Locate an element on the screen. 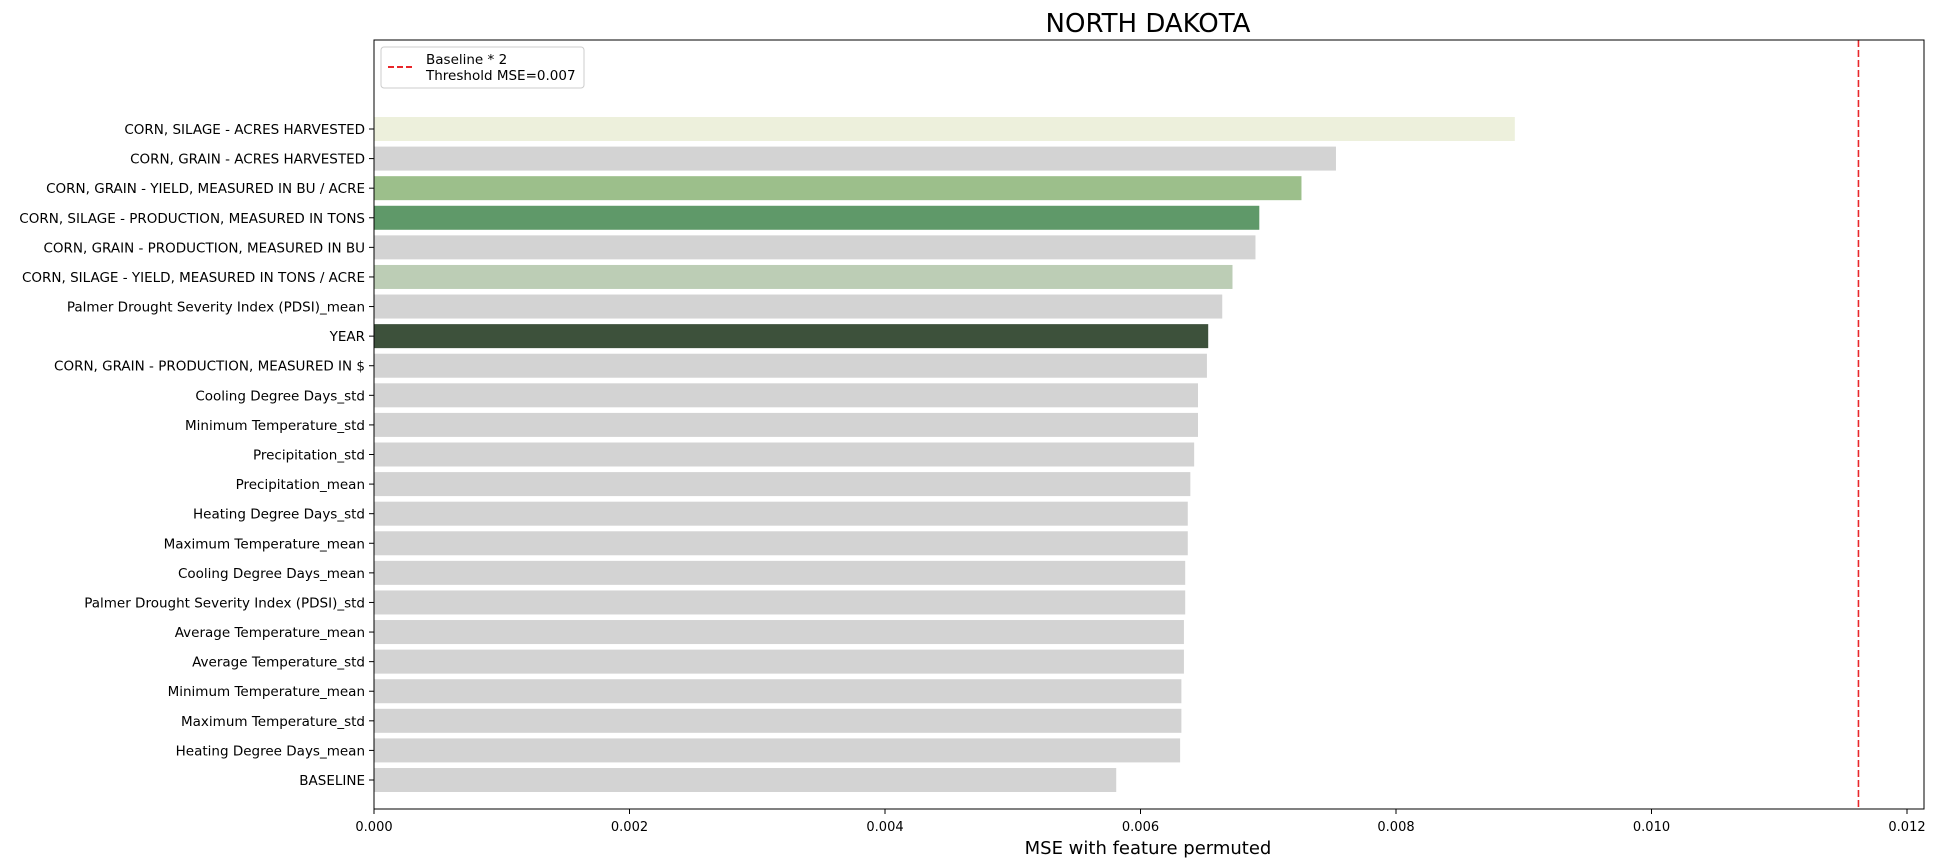 Image resolution: width=1936 pixels, height=868 pixels. legend: Baseline * 2 Threshold MSE=0.007 is located at coordinates (482, 67).